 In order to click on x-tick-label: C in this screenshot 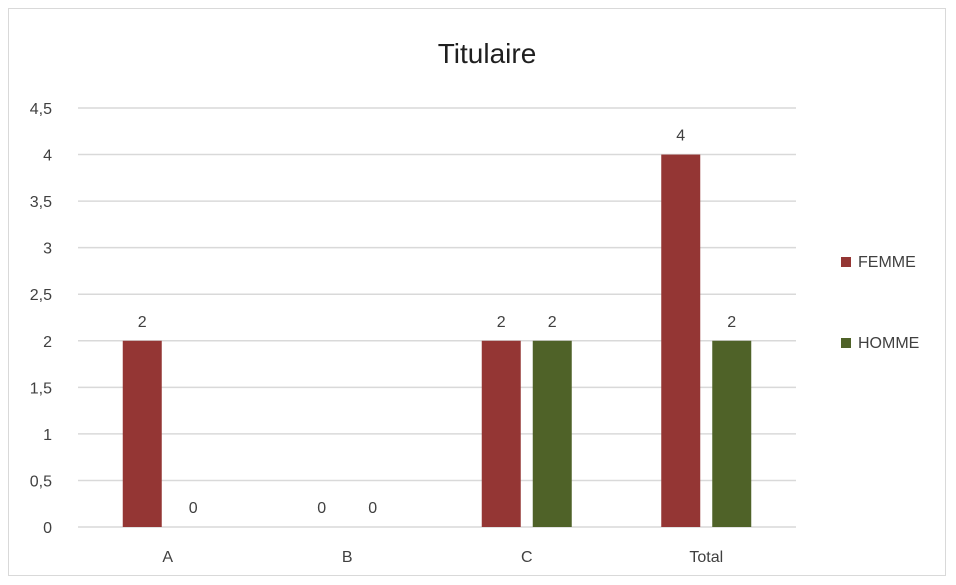, I will do `click(527, 557)`.